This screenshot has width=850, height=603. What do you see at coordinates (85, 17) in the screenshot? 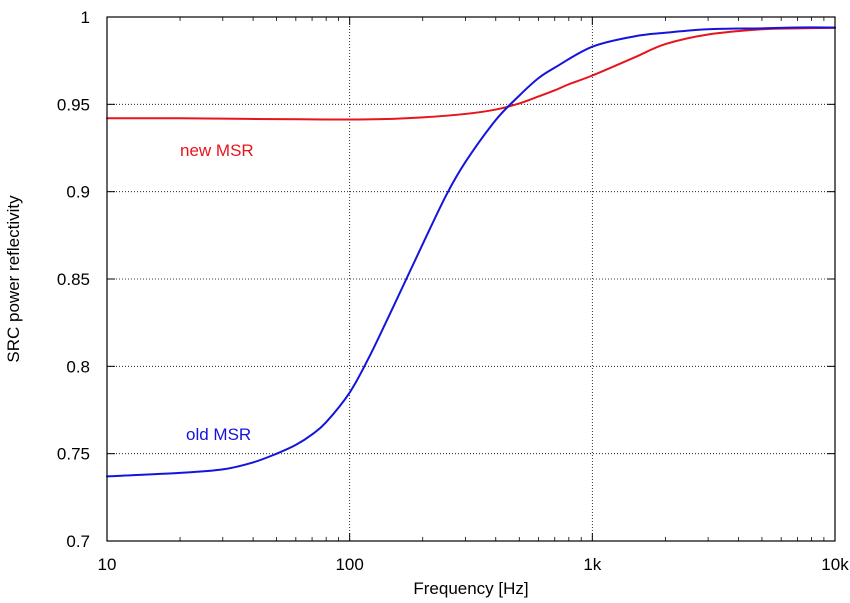
I see `y-tick-label: 1` at bounding box center [85, 17].